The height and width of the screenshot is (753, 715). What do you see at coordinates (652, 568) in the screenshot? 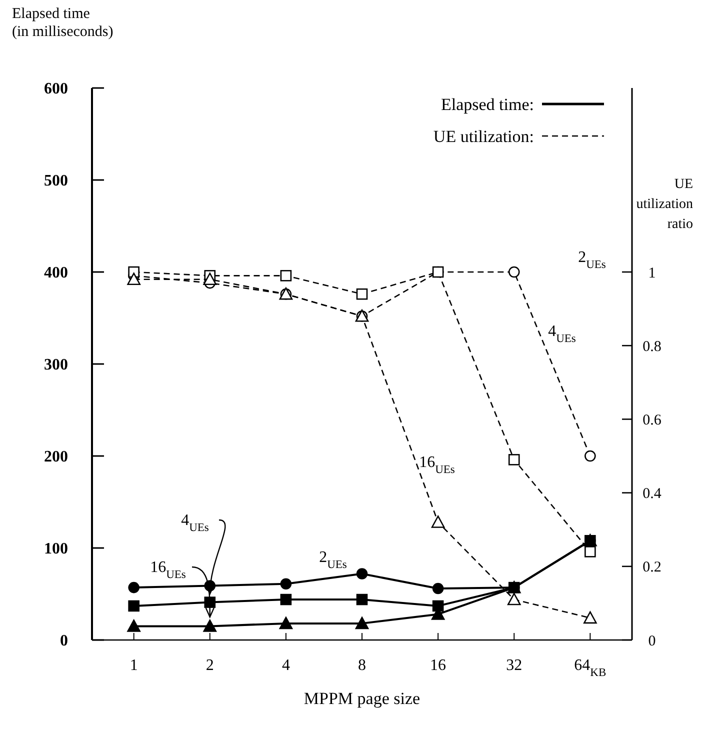
I see `y2-tick-label: 0.2` at bounding box center [652, 568].